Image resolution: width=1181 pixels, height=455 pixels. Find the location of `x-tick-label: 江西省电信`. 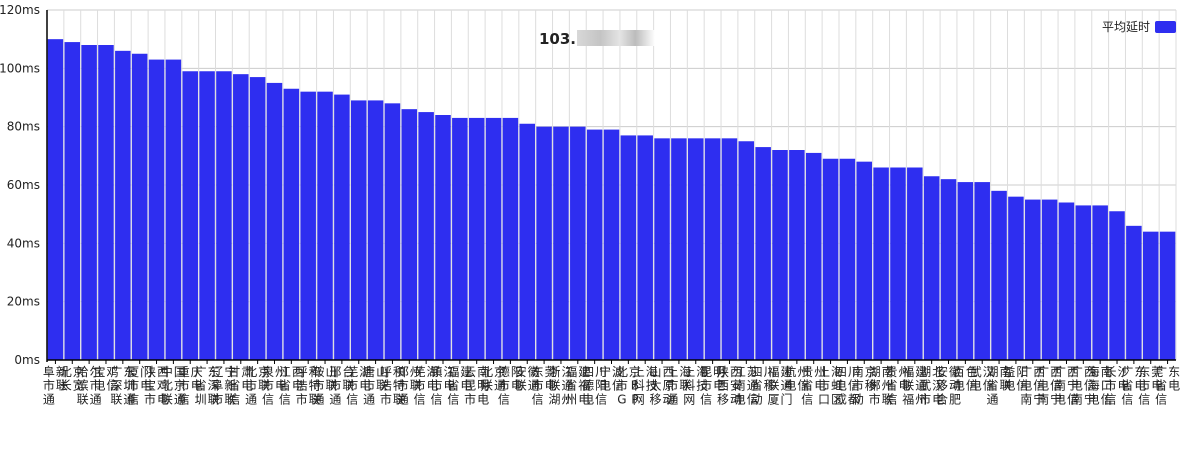

x-tick-label: 江西省电信 is located at coordinates (291, 385).